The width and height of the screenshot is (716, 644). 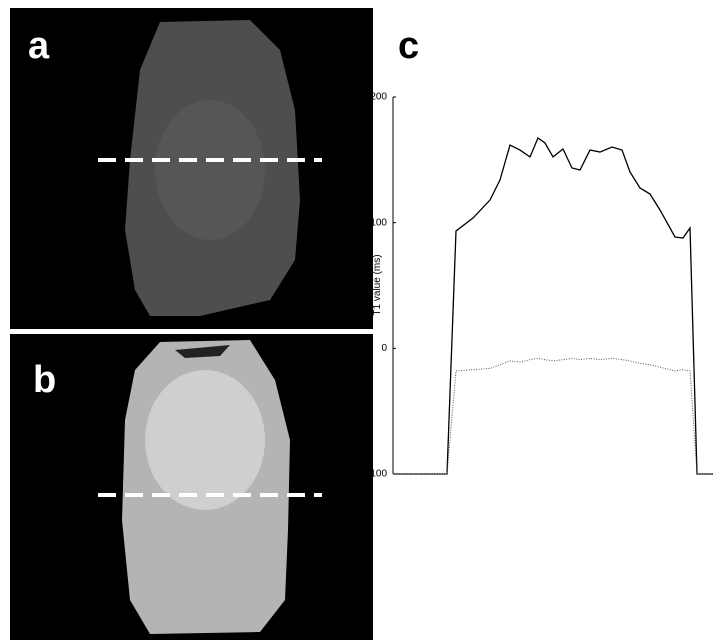 I want to click on line-series, so click(x=553, y=416).